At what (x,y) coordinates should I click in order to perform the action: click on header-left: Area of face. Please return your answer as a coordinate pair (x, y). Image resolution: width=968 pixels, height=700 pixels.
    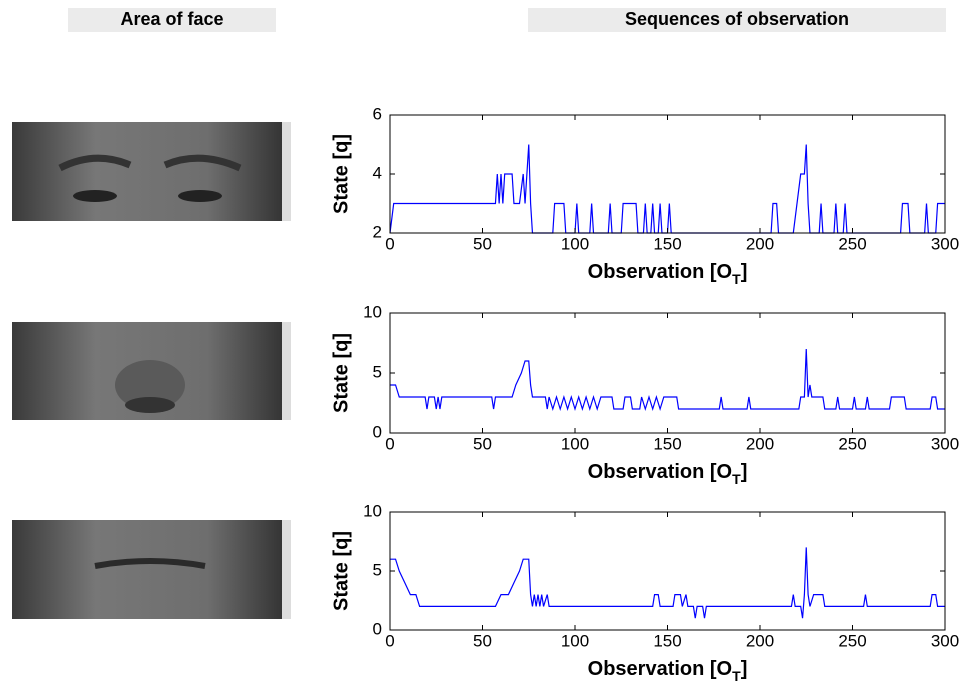
    Looking at the image, I should click on (171, 19).